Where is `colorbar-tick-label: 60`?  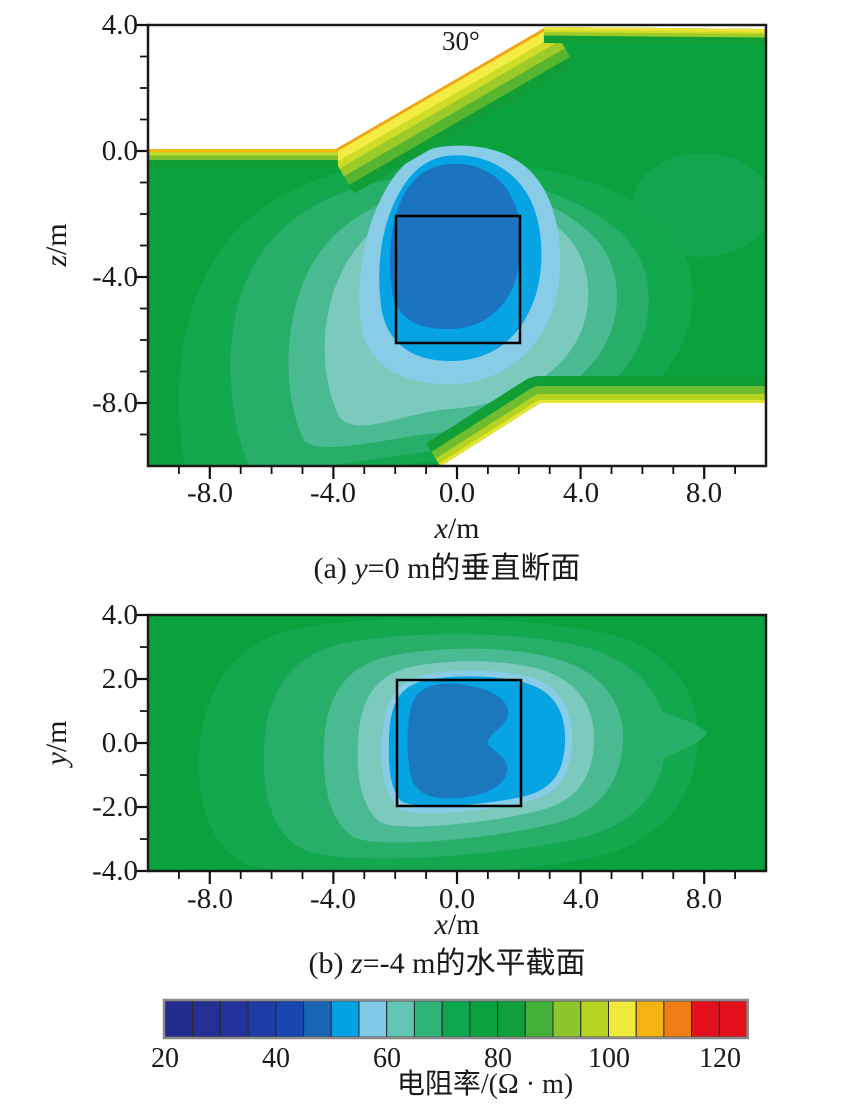 colorbar-tick-label: 60 is located at coordinates (387, 1058).